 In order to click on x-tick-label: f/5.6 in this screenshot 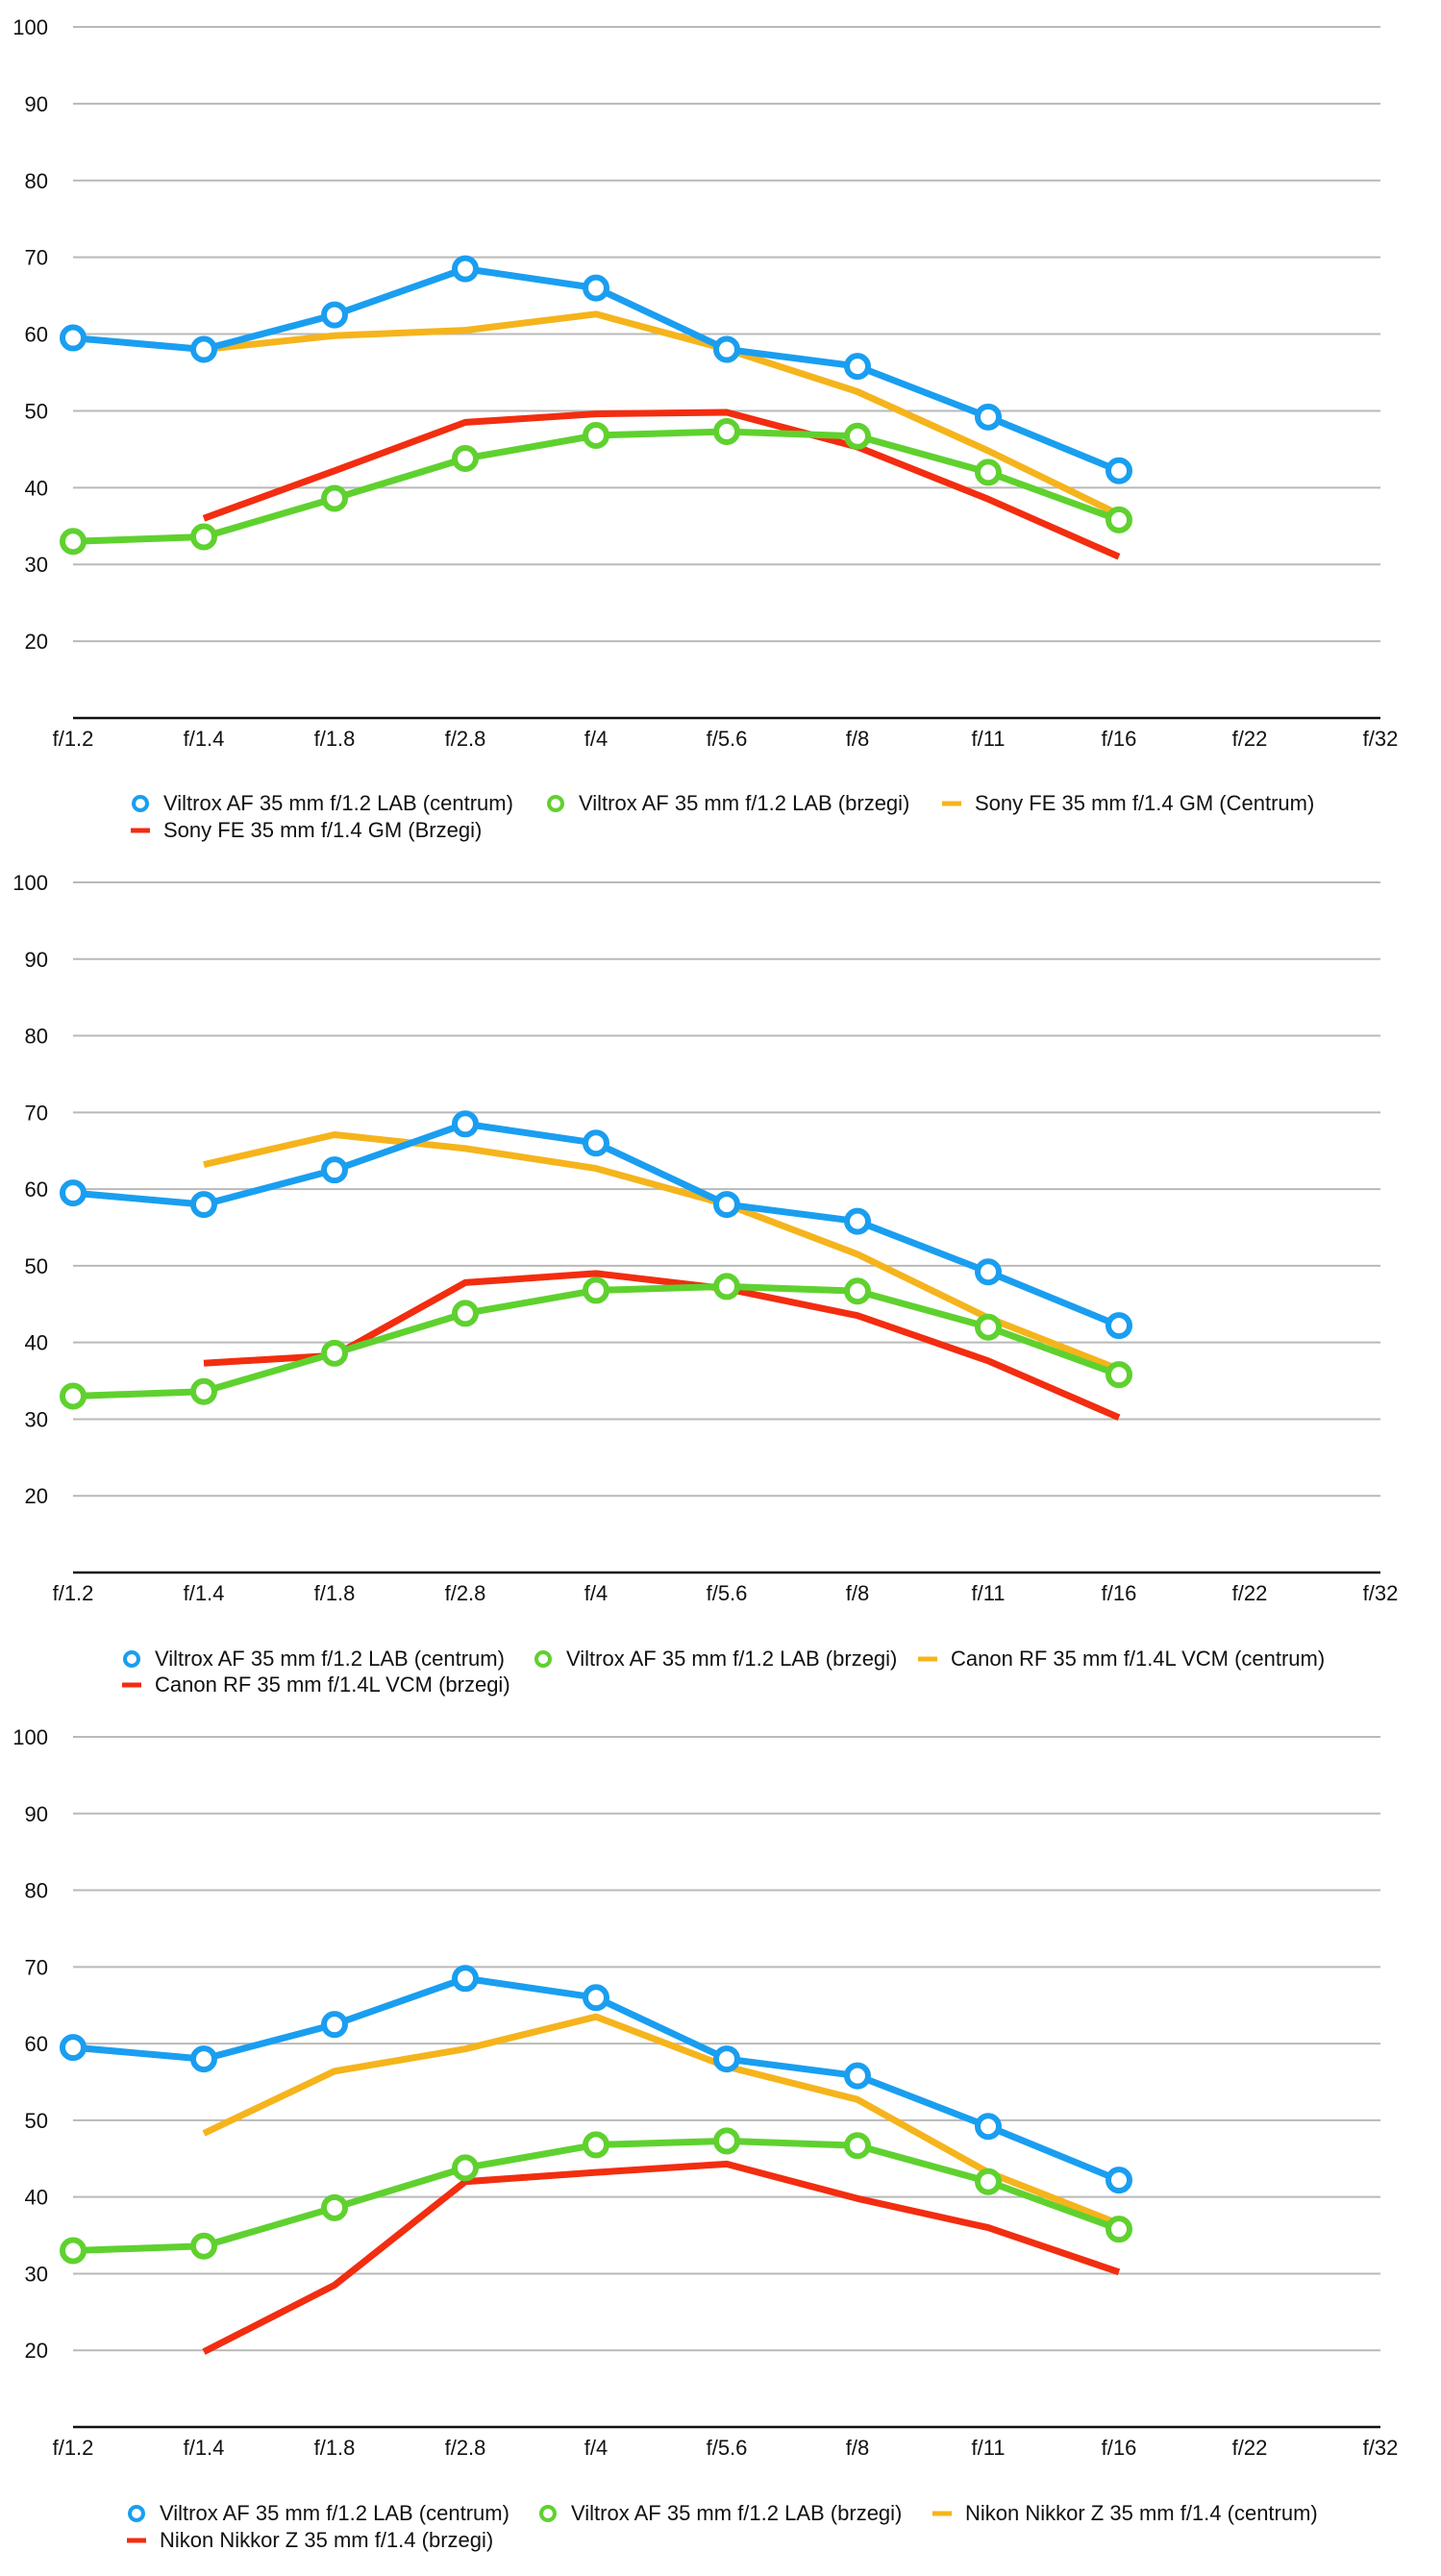, I will do `click(727, 739)`.